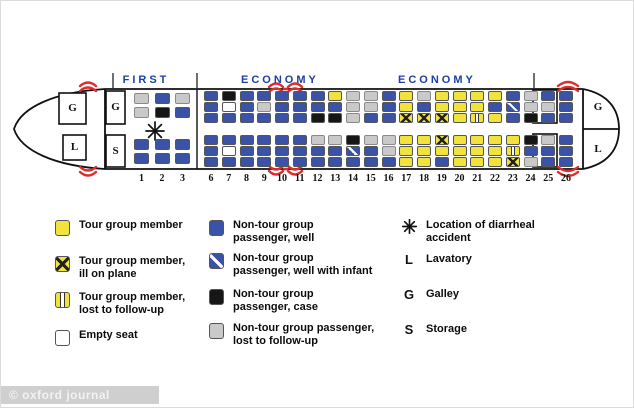 Image resolution: width=634 pixels, height=408 pixels. I want to click on seat-7D, so click(228, 140).